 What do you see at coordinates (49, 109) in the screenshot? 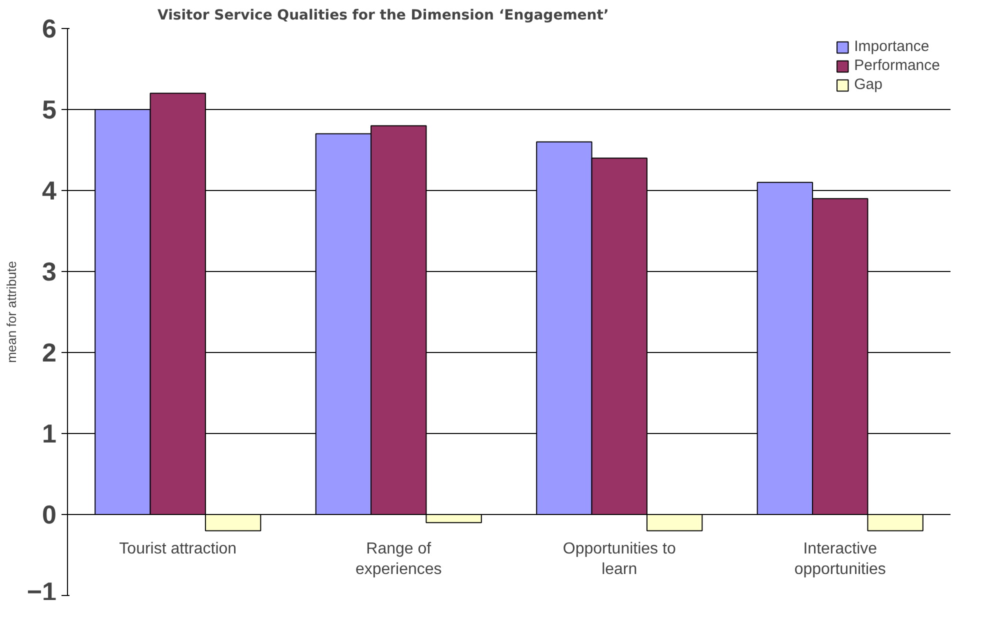
I see `y-tick-label: 5` at bounding box center [49, 109].